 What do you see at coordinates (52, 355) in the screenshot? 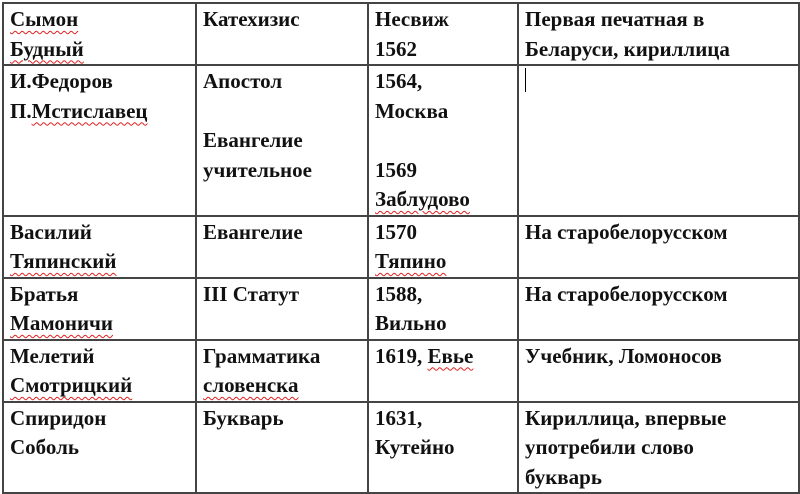
I see `text: Мелетий` at bounding box center [52, 355].